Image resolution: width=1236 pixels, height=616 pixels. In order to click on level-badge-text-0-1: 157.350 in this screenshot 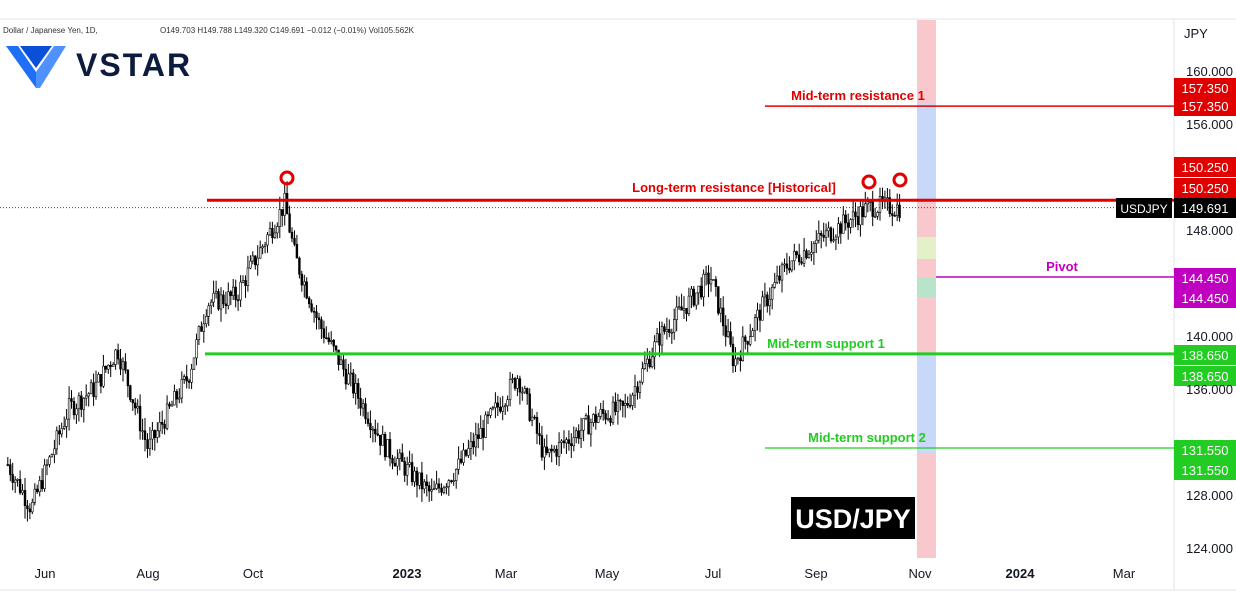, I will do `click(1205, 106)`.